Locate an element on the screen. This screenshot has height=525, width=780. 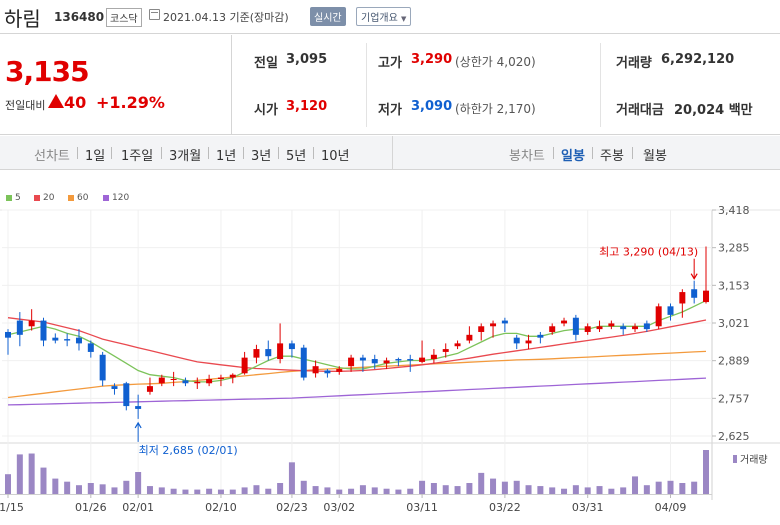
candle-weekly-button: 주봉 is located at coordinates (612, 156).